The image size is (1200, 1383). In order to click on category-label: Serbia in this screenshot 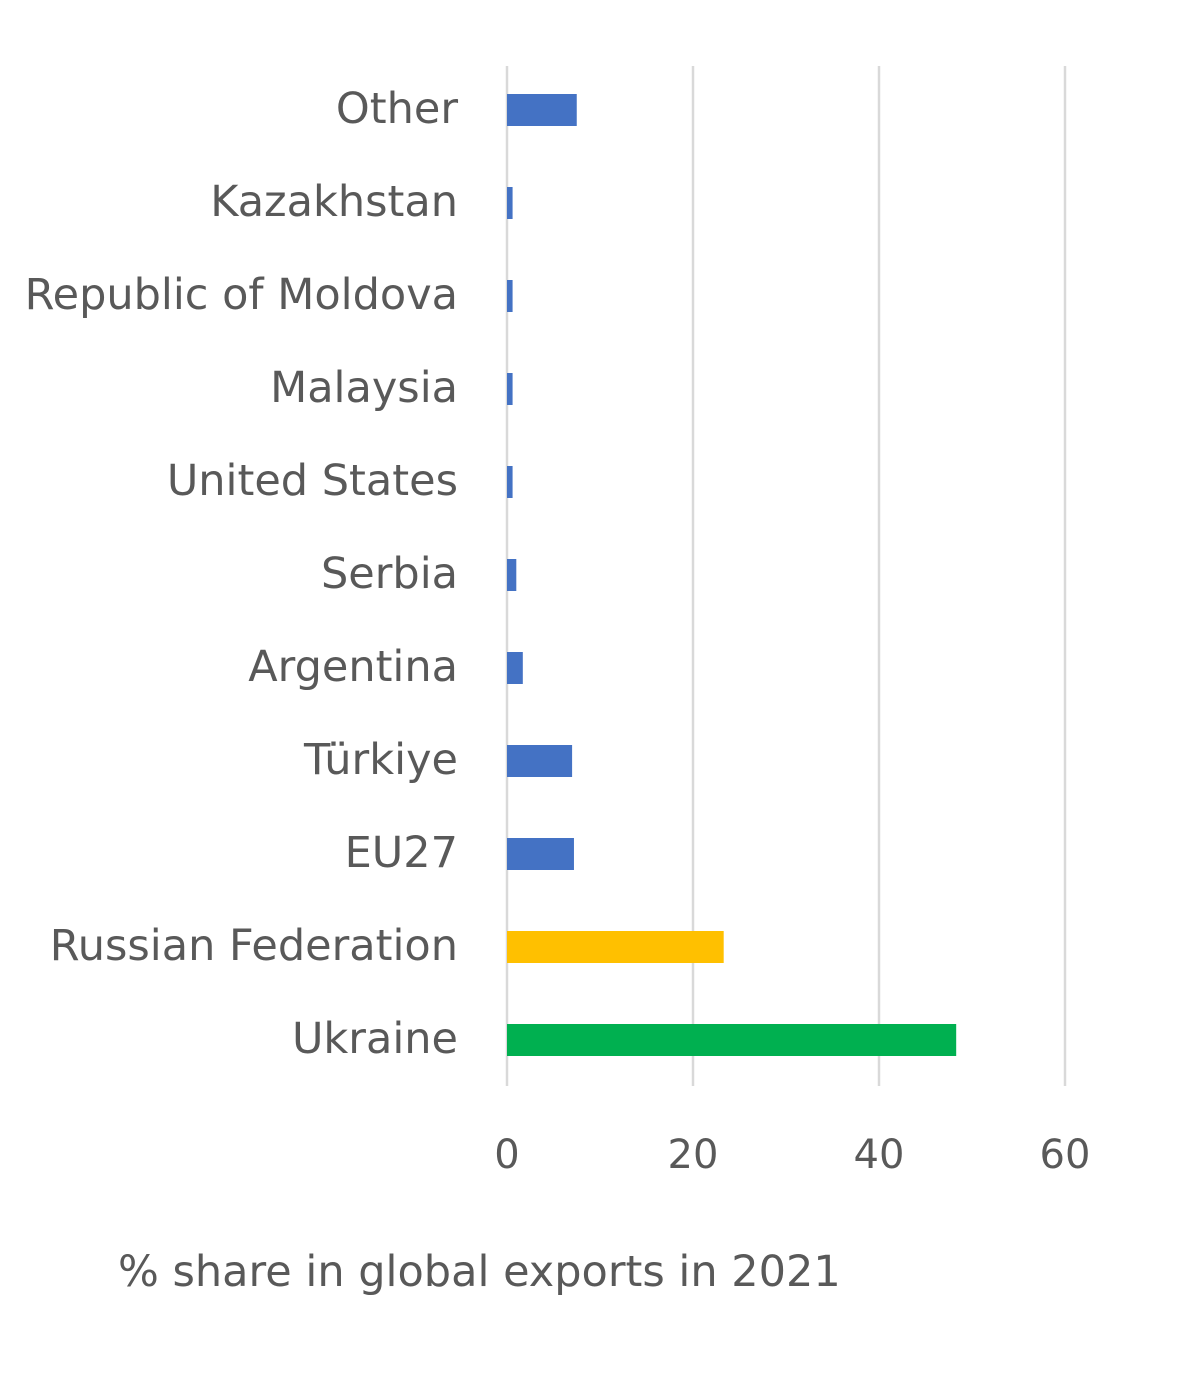, I will do `click(389, 574)`.